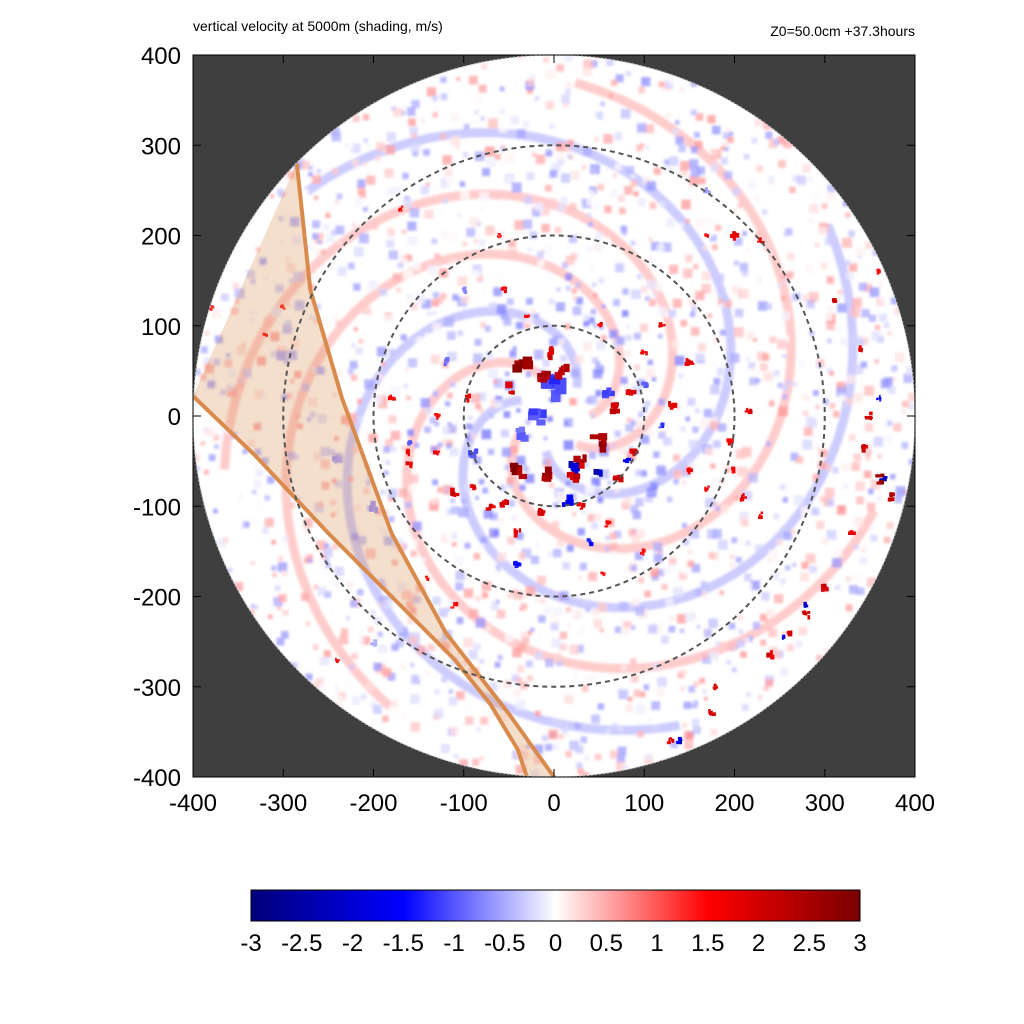  I want to click on colorbar-tick-label: 2, so click(758, 943).